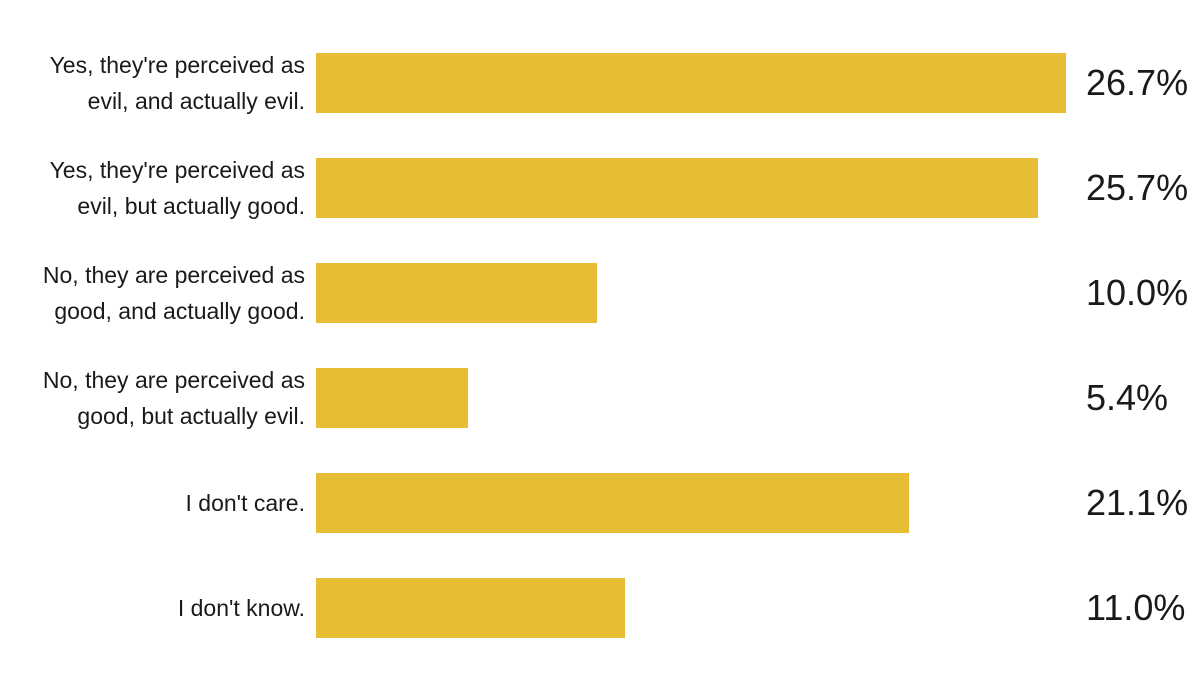 The height and width of the screenshot is (700, 1200). Describe the element at coordinates (1137, 292) in the screenshot. I see `value-label: 10.0%` at that location.